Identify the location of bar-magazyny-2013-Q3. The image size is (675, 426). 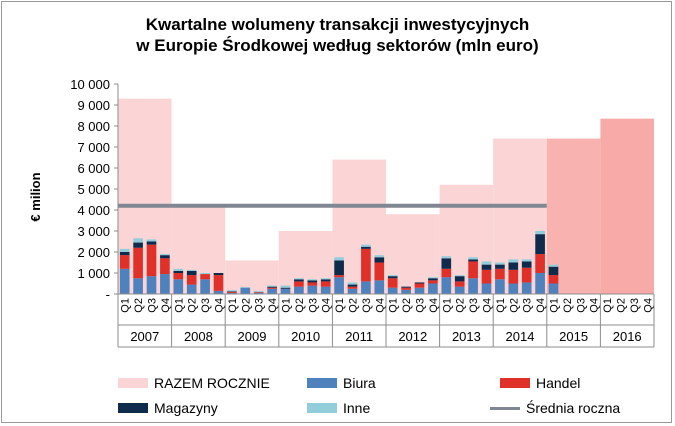
(473, 260).